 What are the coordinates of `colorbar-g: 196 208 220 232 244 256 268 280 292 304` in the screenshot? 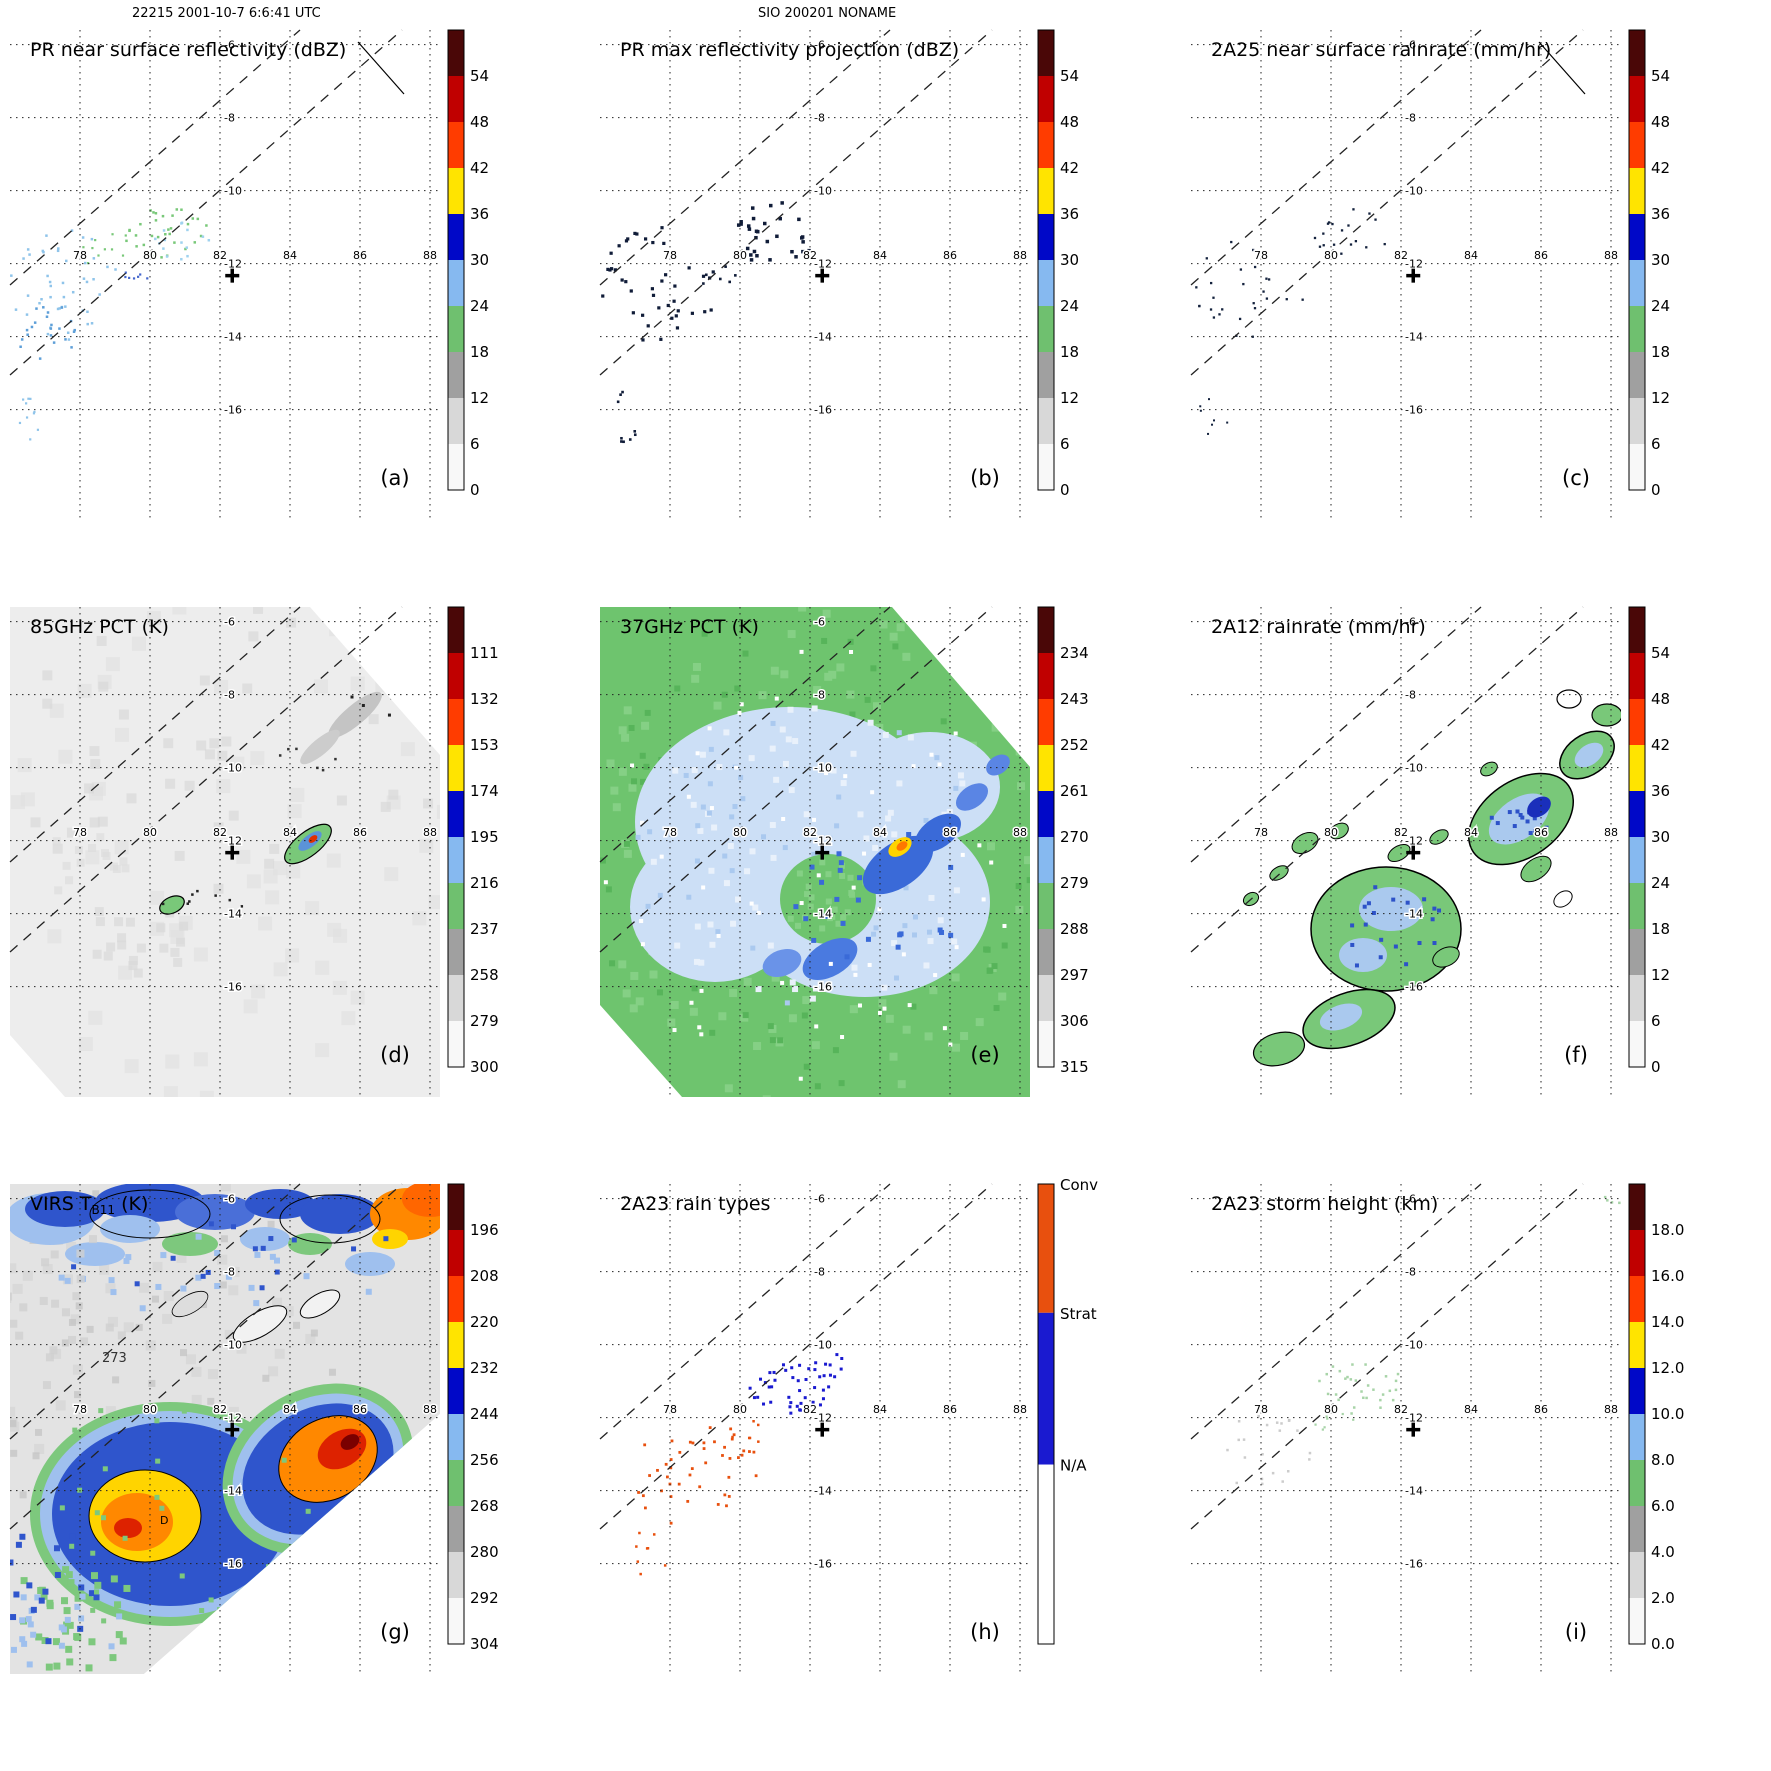 It's located at (473, 1418).